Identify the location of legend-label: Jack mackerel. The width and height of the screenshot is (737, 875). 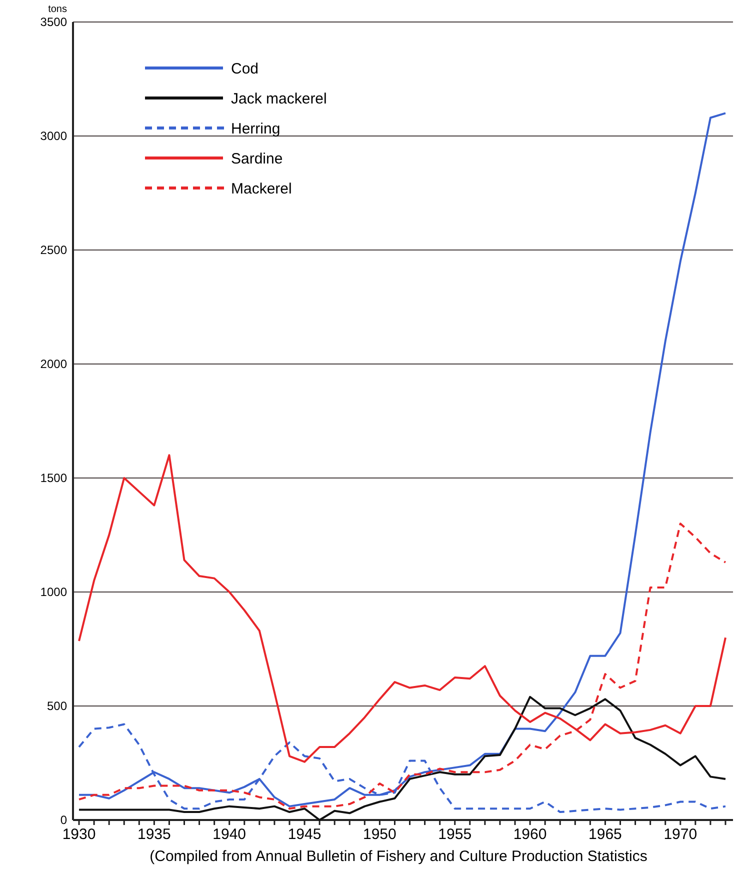
(279, 99).